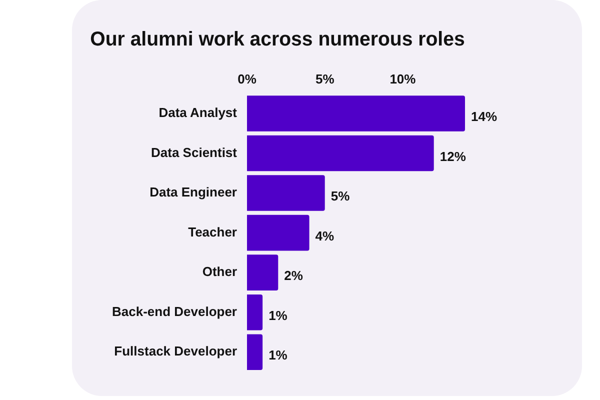  What do you see at coordinates (453, 156) in the screenshot?
I see `data-label: 12%` at bounding box center [453, 156].